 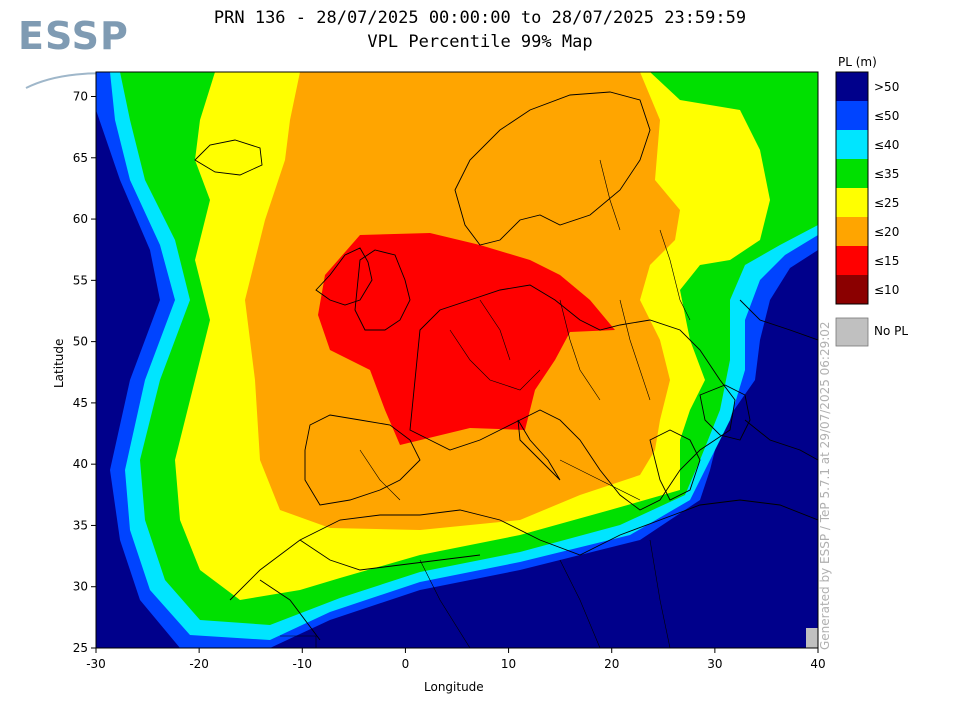 I want to click on legend-label: ≤40, so click(x=887, y=145).